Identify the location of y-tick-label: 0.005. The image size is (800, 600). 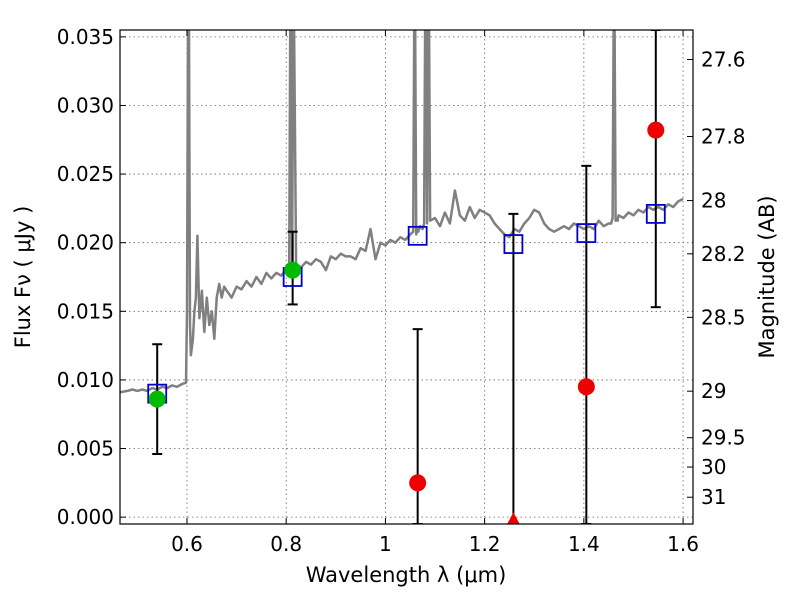
(85, 449).